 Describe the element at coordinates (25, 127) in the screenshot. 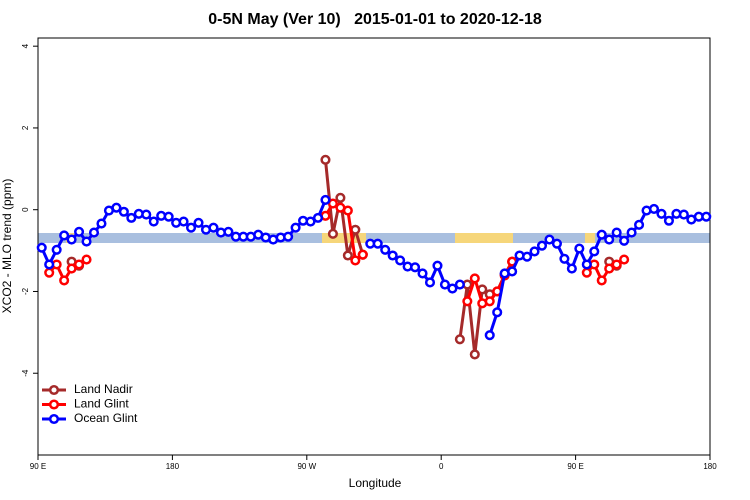

I see `y-tick-label: 2` at that location.